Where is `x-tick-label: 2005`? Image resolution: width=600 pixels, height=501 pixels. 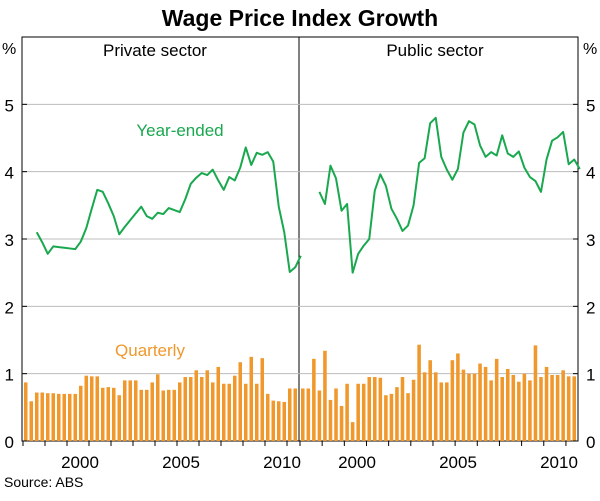 x-tick-label: 2005 is located at coordinates (181, 462).